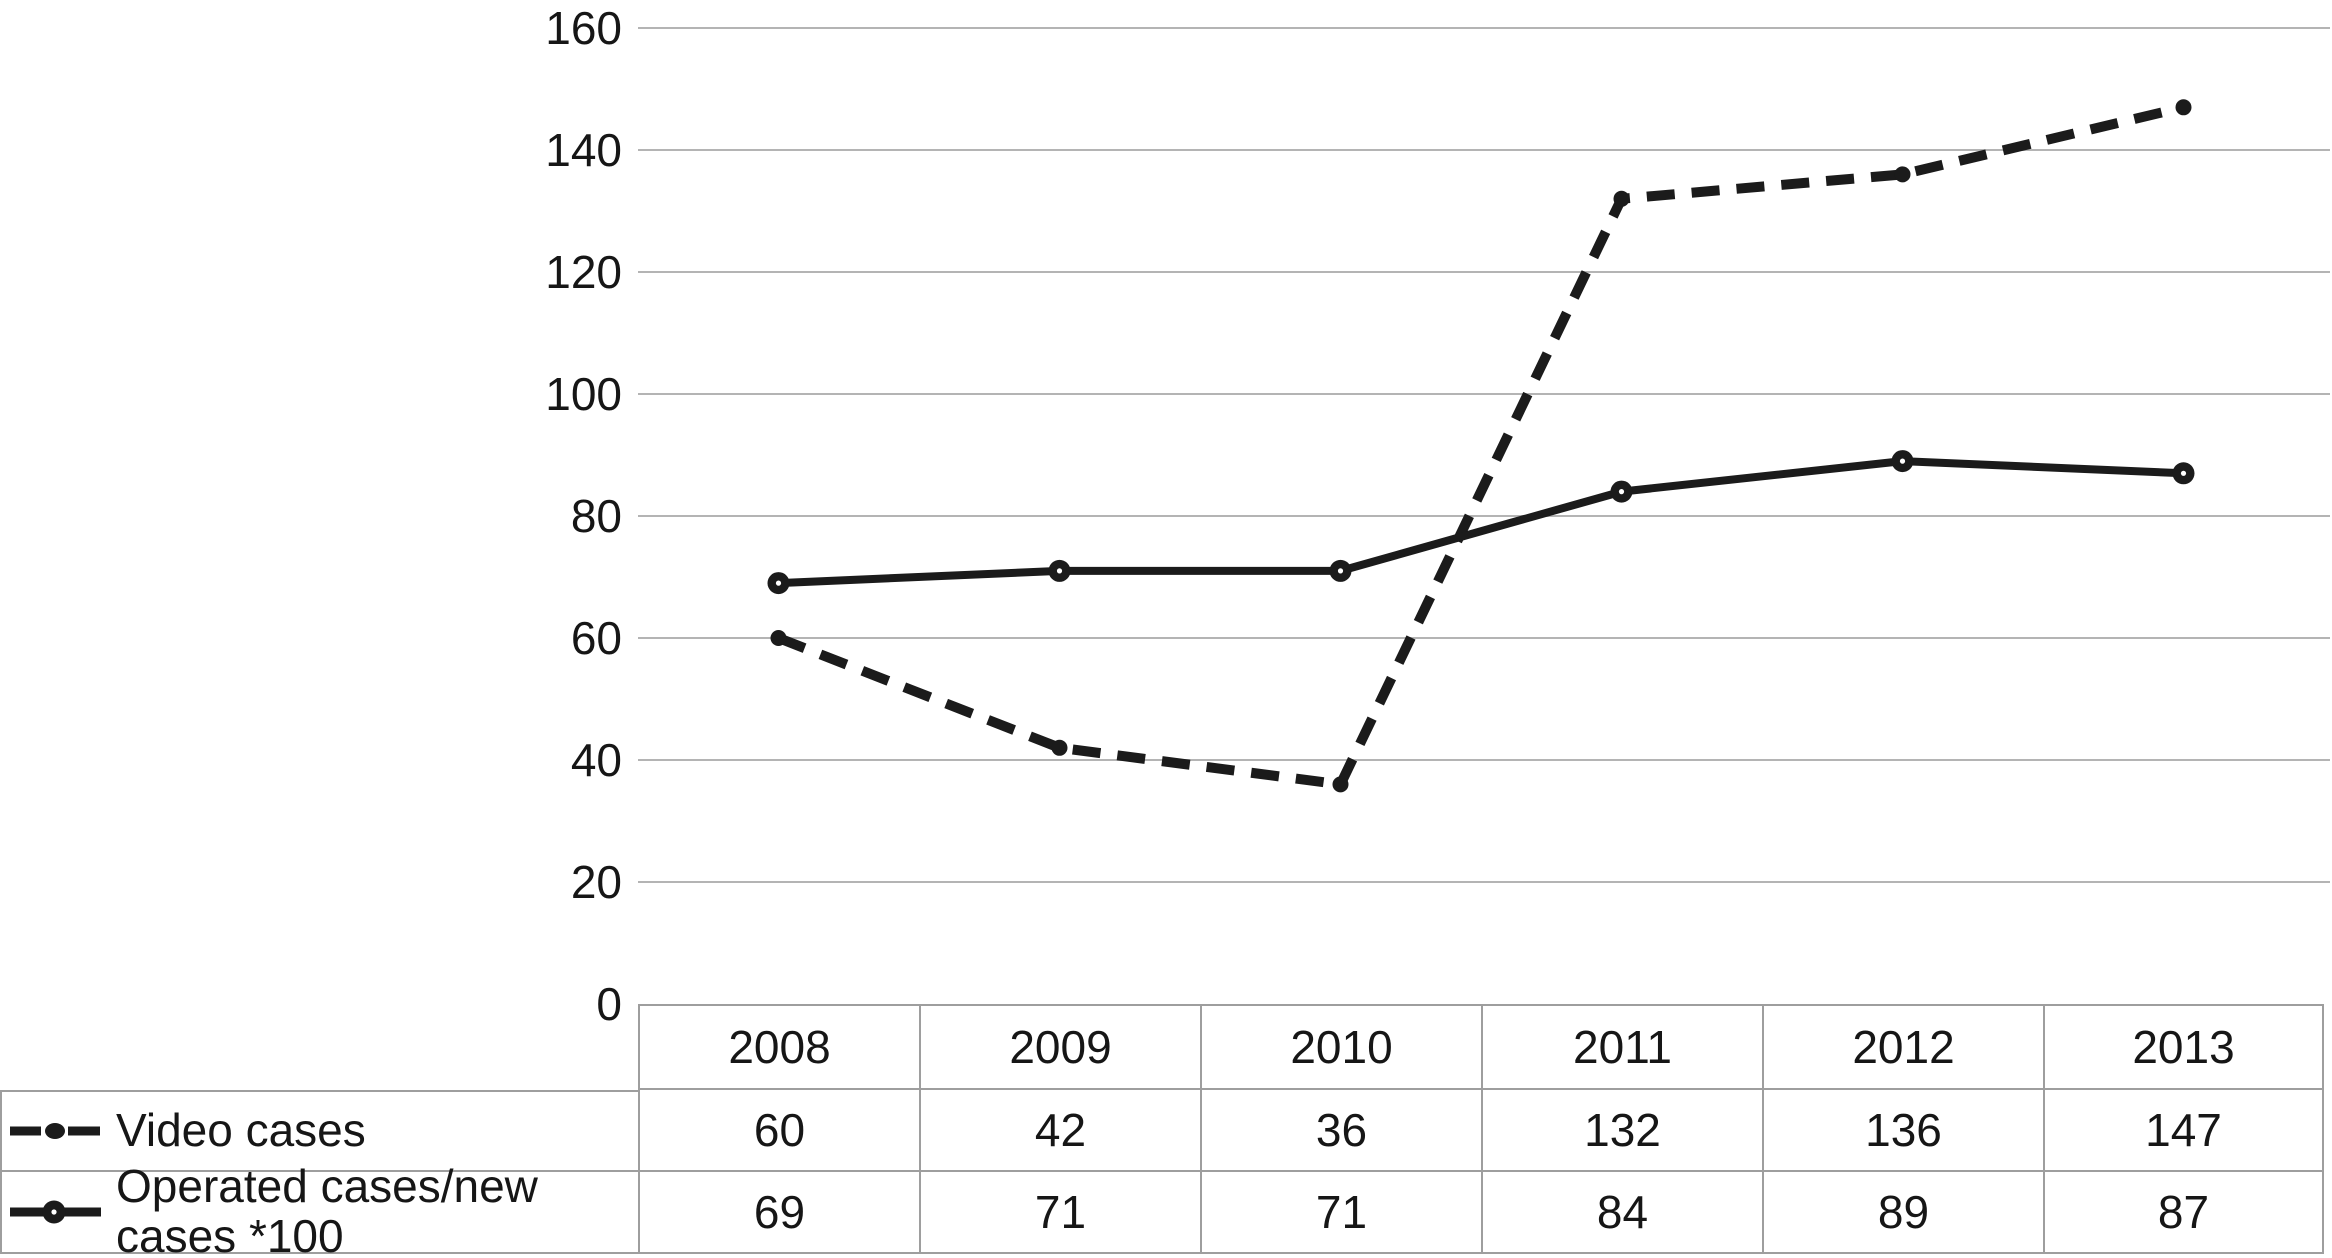  Describe the element at coordinates (778, 1047) in the screenshot. I see `year-header-cell: 2008` at that location.